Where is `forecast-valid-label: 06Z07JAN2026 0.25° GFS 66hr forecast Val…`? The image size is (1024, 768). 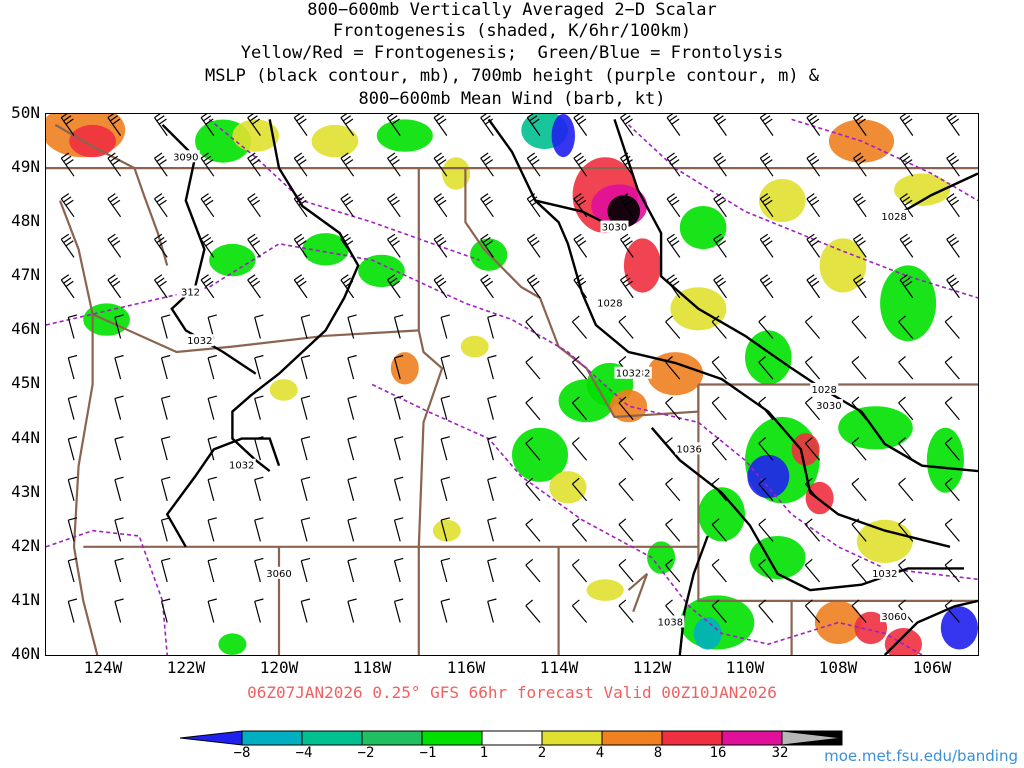 forecast-valid-label: 06Z07JAN2026 0.25° GFS 66hr forecast Val… is located at coordinates (512, 692).